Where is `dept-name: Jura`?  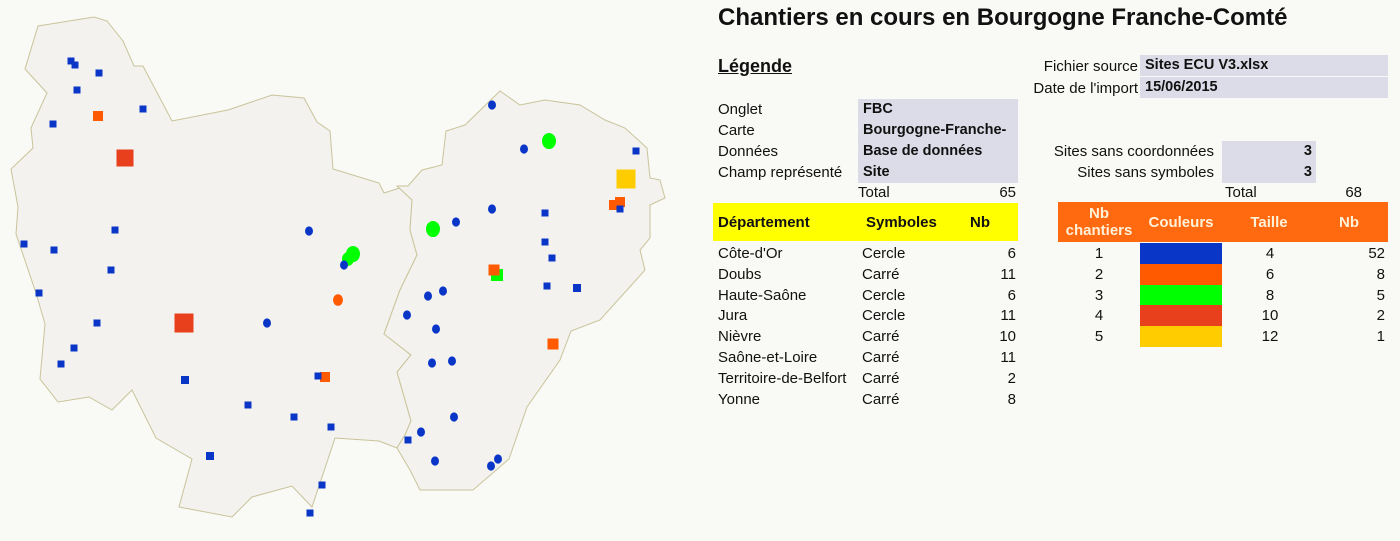
dept-name: Jura is located at coordinates (733, 316).